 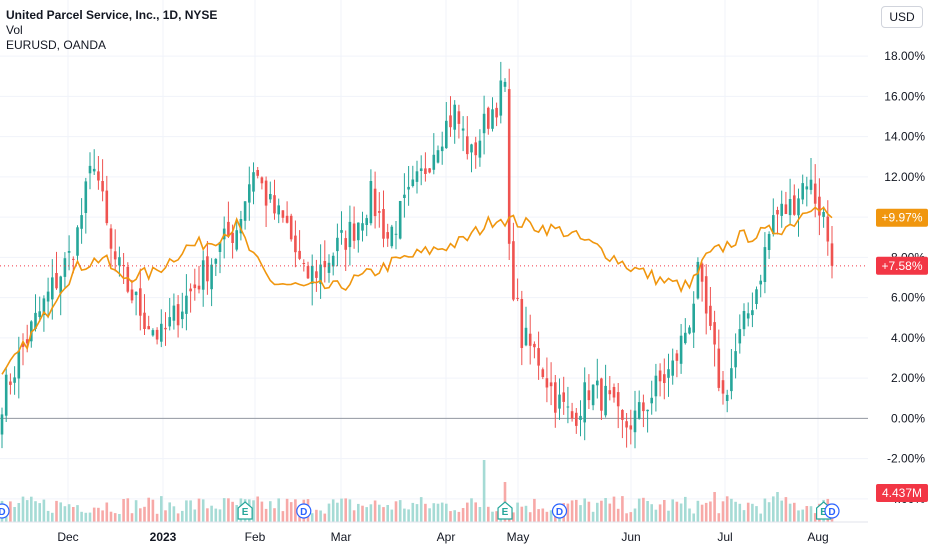 What do you see at coordinates (630, 537) in the screenshot?
I see `x-tick-label: Jun` at bounding box center [630, 537].